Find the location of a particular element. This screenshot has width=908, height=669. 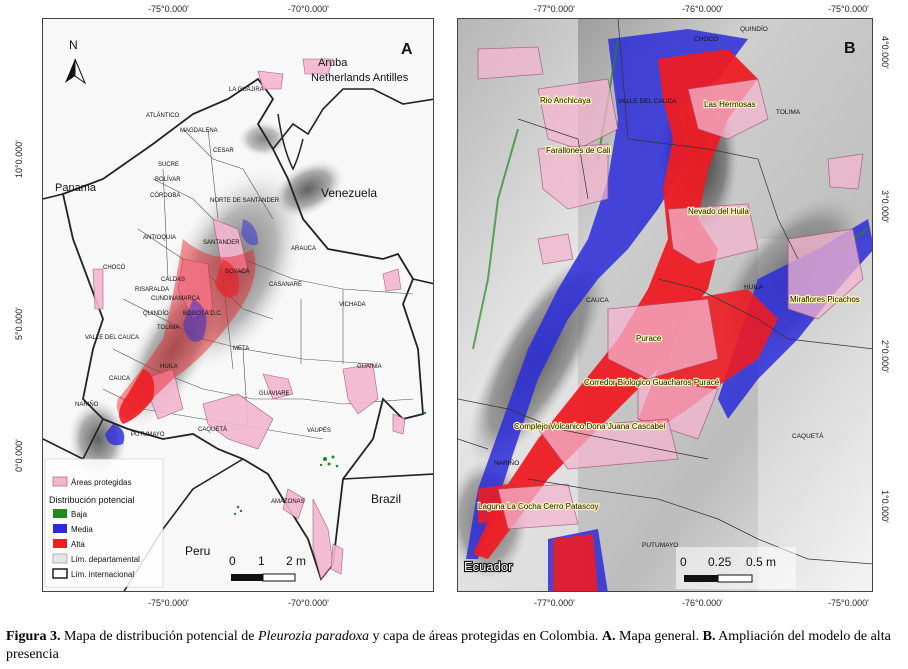

panel-letter: B is located at coordinates (850, 48).